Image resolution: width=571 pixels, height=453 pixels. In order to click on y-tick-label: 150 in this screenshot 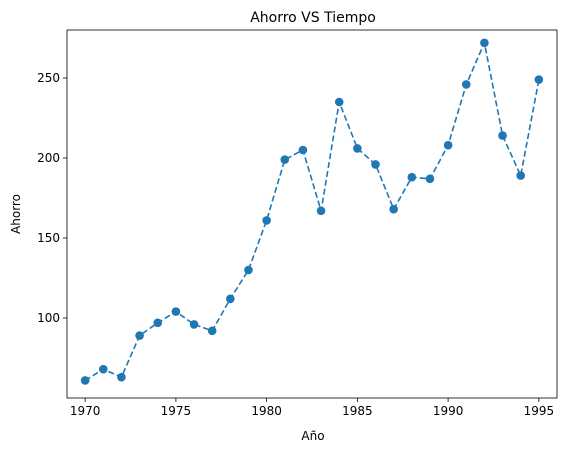, I will do `click(48, 238)`.